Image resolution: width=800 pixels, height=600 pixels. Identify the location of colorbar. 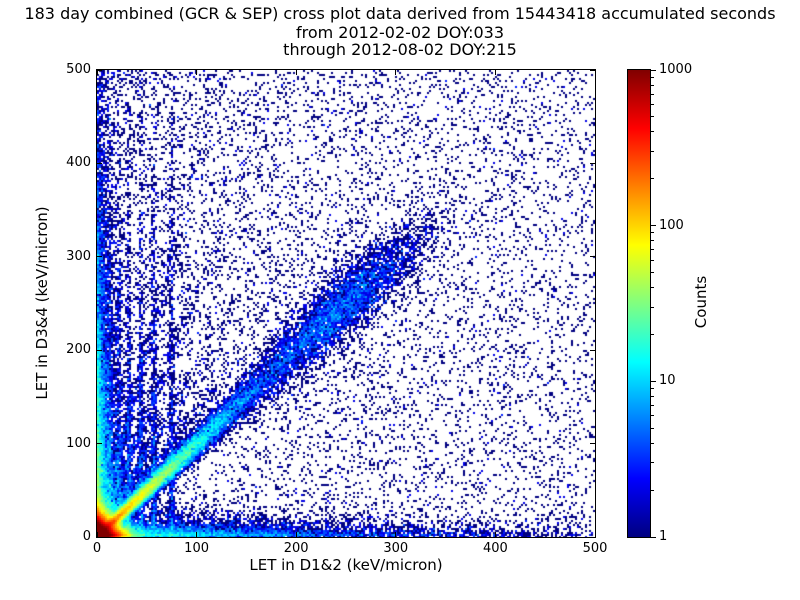
(639, 303).